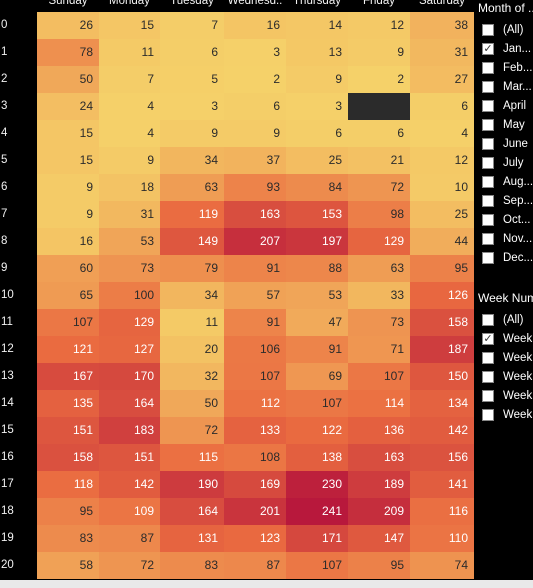 Image resolution: width=533 pixels, height=588 pixels. Describe the element at coordinates (129, 538) in the screenshot. I see `heatmap-cell: 87` at that location.